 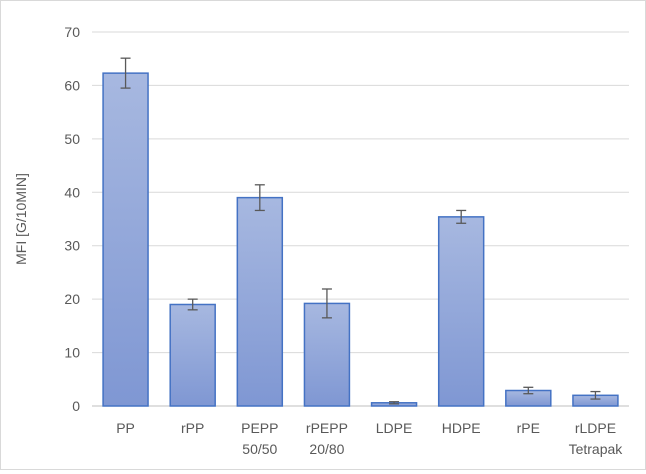 What do you see at coordinates (259, 438) in the screenshot?
I see `x-tick-label: PEPP 50/50` at bounding box center [259, 438].